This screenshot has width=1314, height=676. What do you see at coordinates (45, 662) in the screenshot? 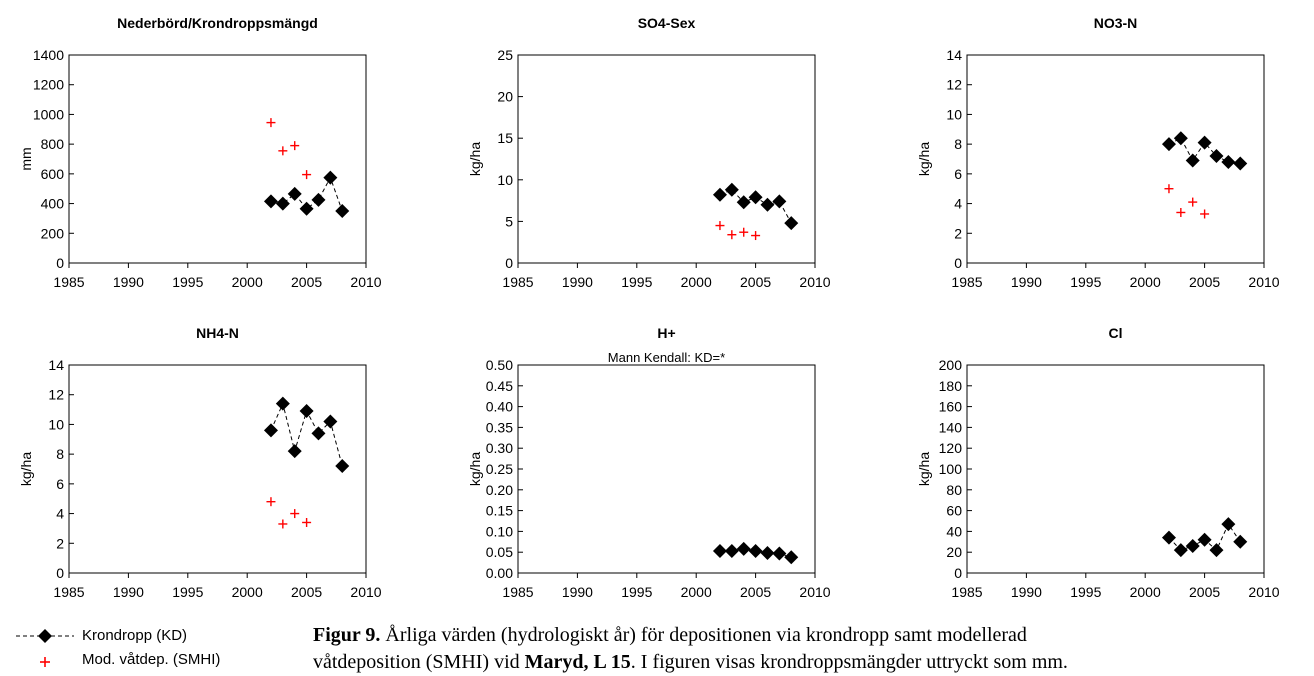
I see `plus-marker-icon` at bounding box center [45, 662].